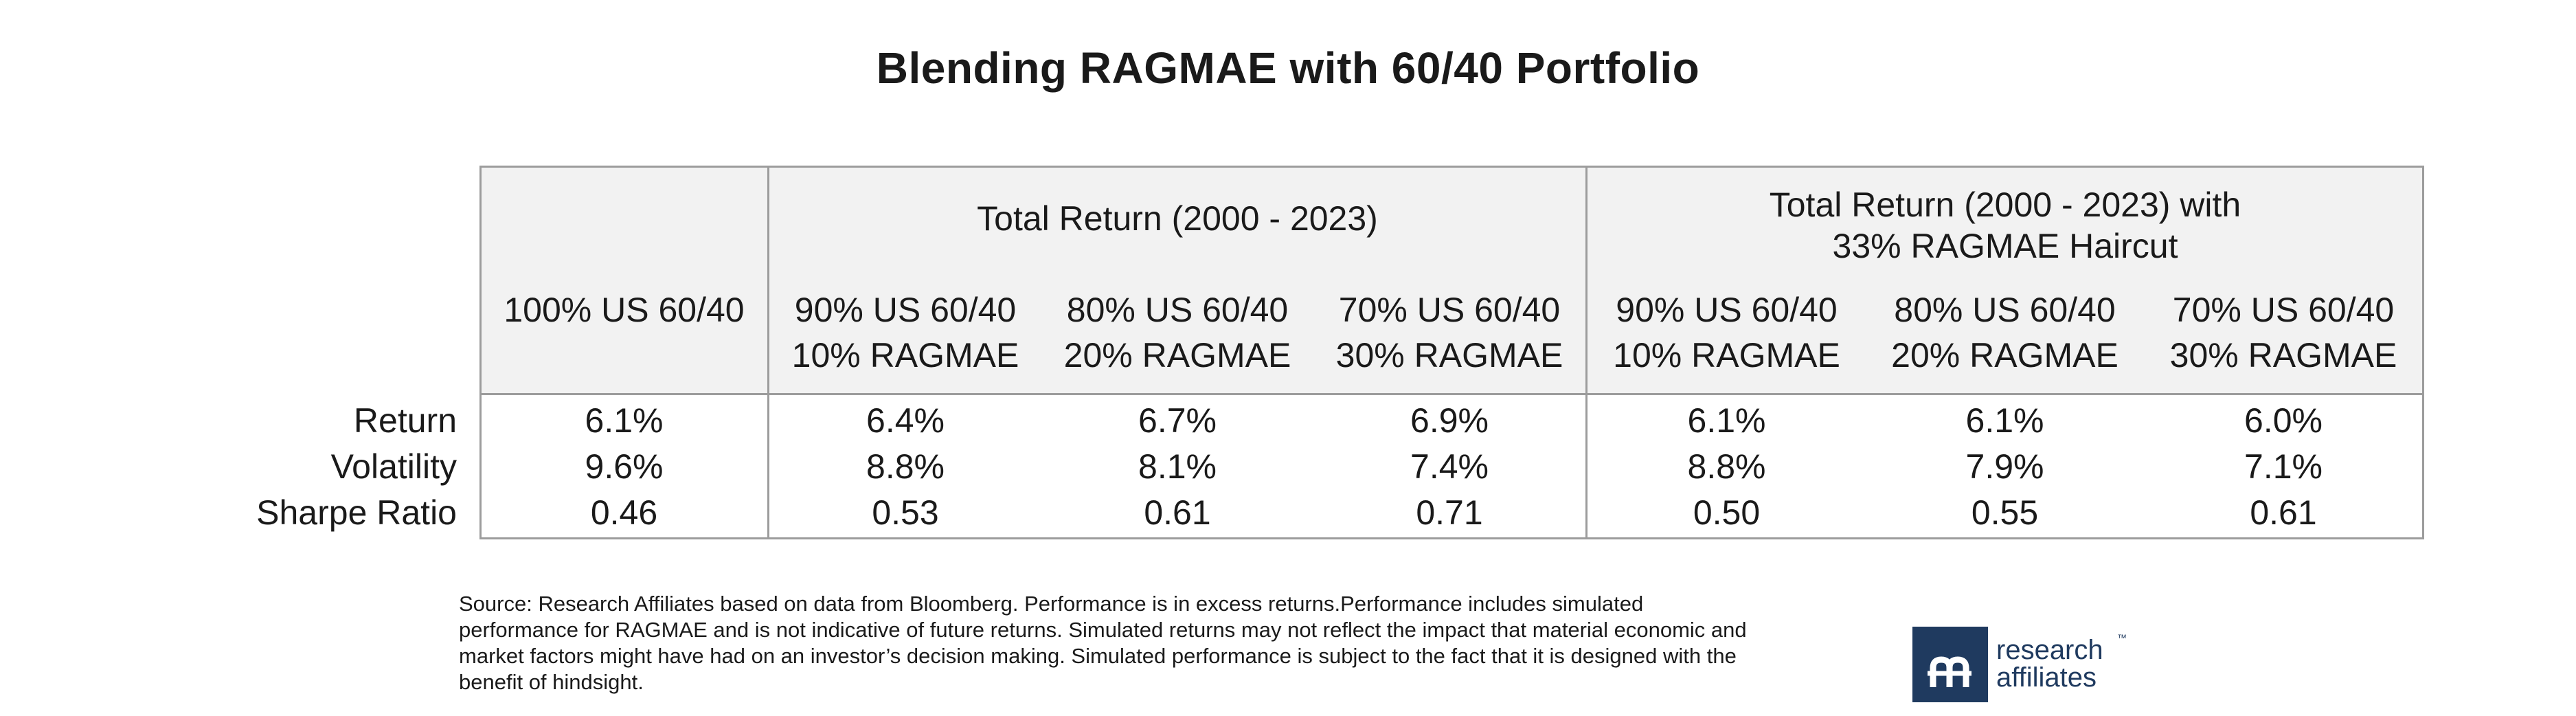 Image resolution: width=2576 pixels, height=716 pixels. I want to click on logo-mark-icon, so click(1950, 664).